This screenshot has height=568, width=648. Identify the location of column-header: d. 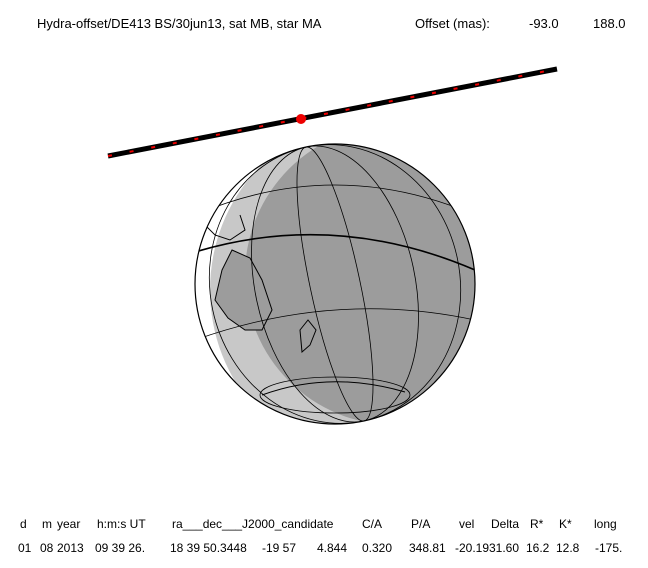
(23, 524).